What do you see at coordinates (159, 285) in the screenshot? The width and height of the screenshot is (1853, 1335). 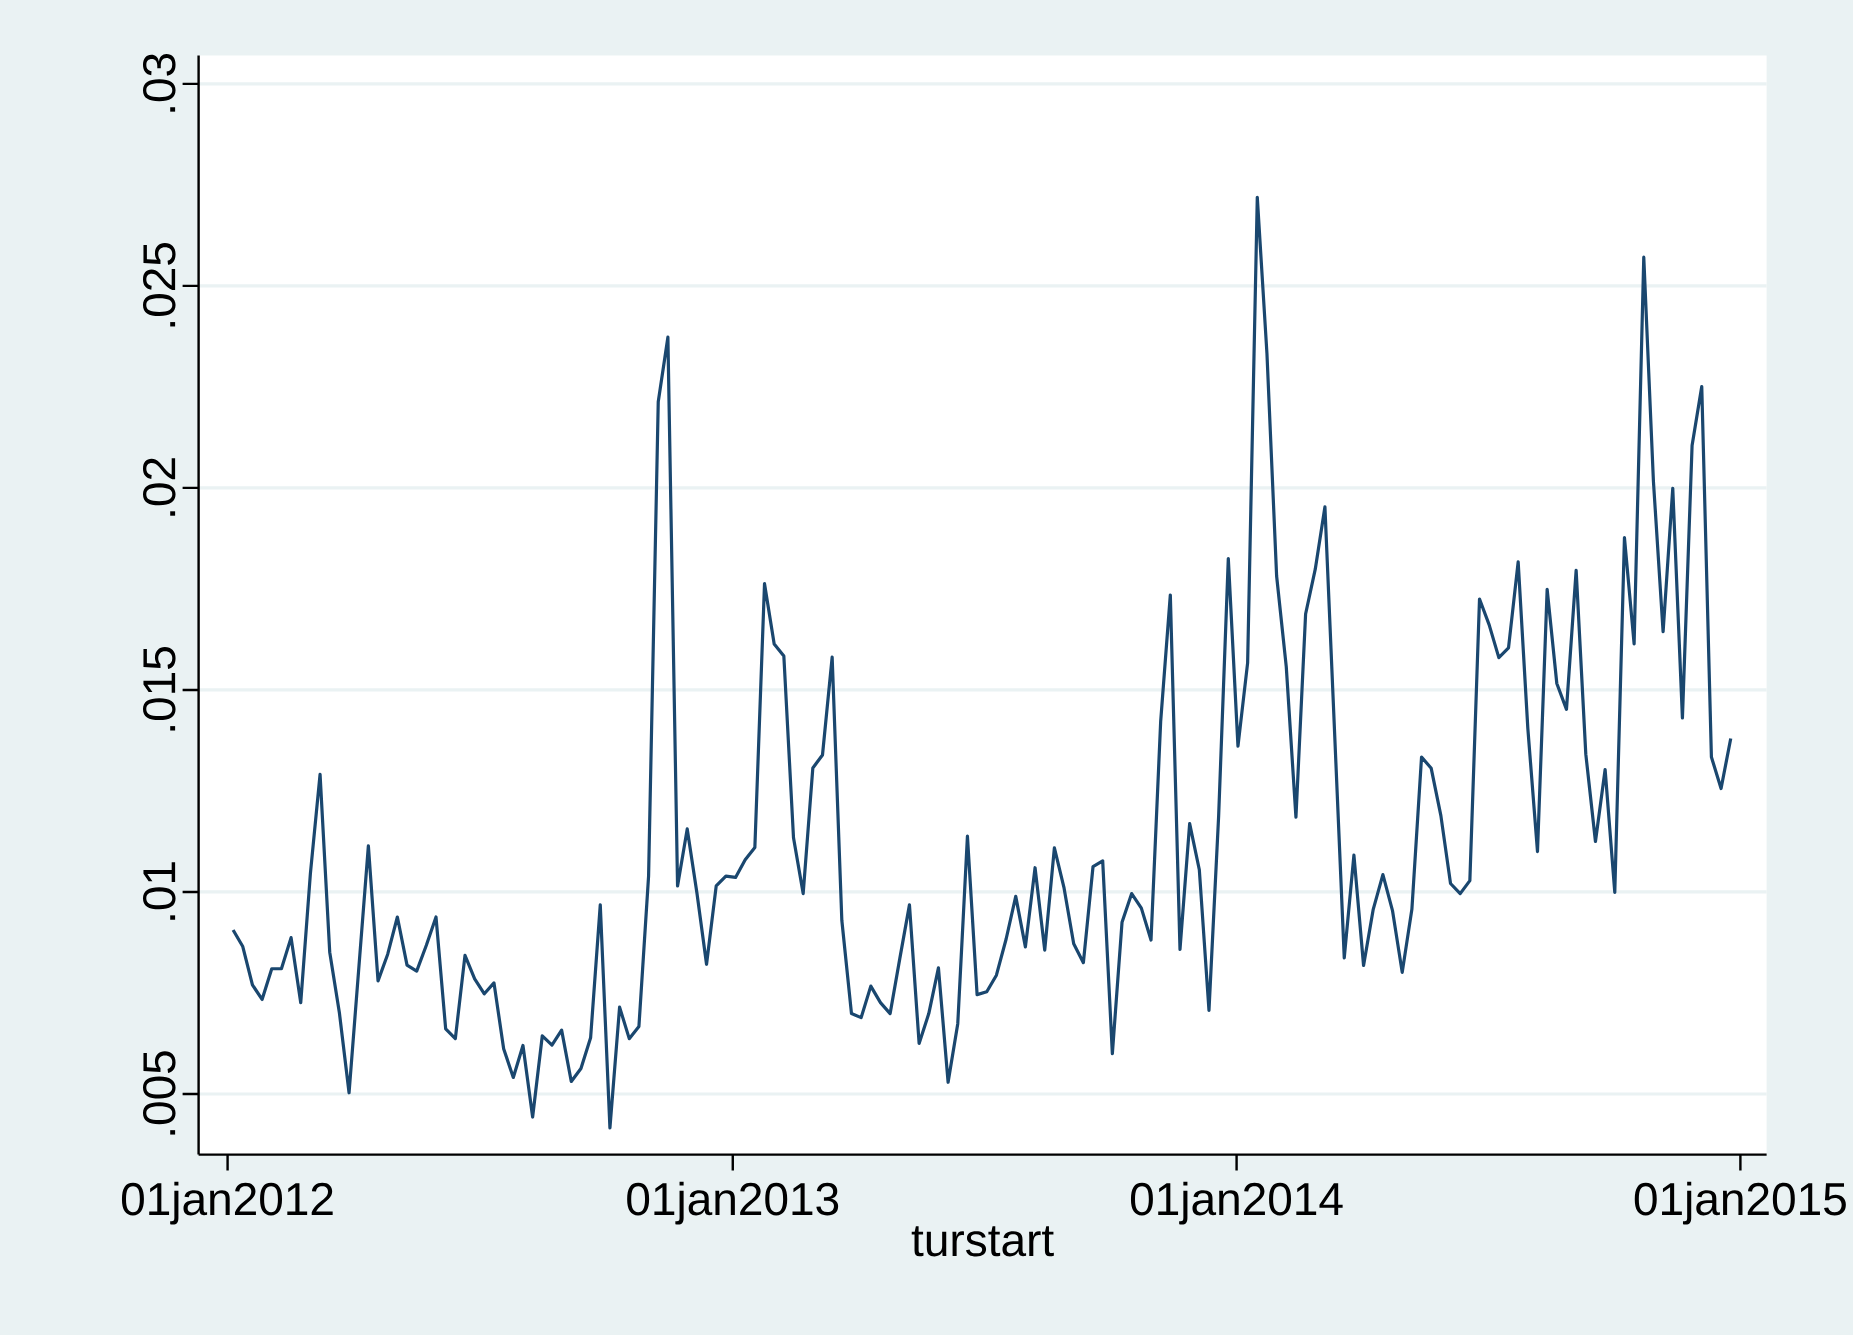 I see `y-tick-label: .025` at bounding box center [159, 285].